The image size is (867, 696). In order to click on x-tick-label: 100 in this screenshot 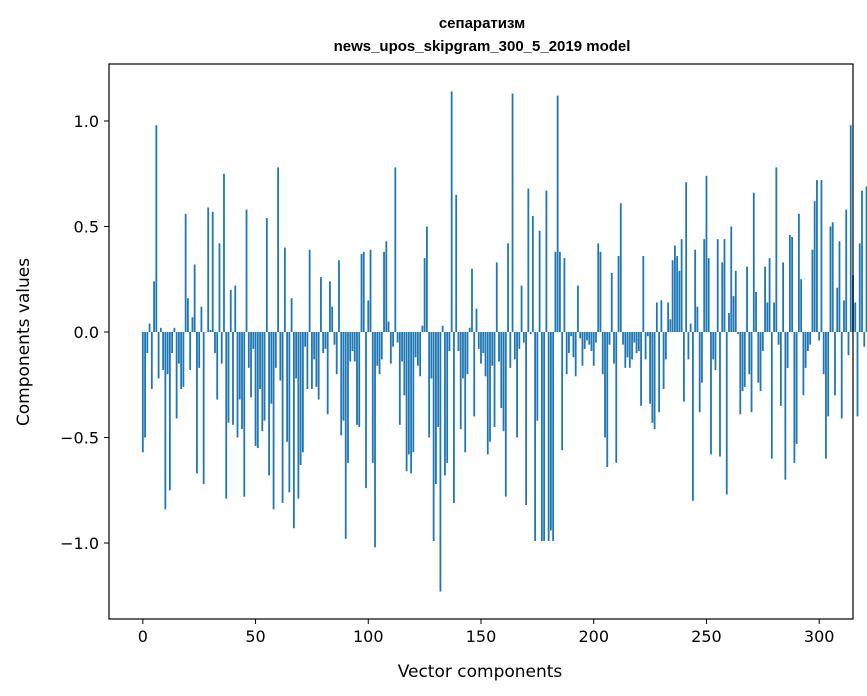, I will do `click(368, 636)`.